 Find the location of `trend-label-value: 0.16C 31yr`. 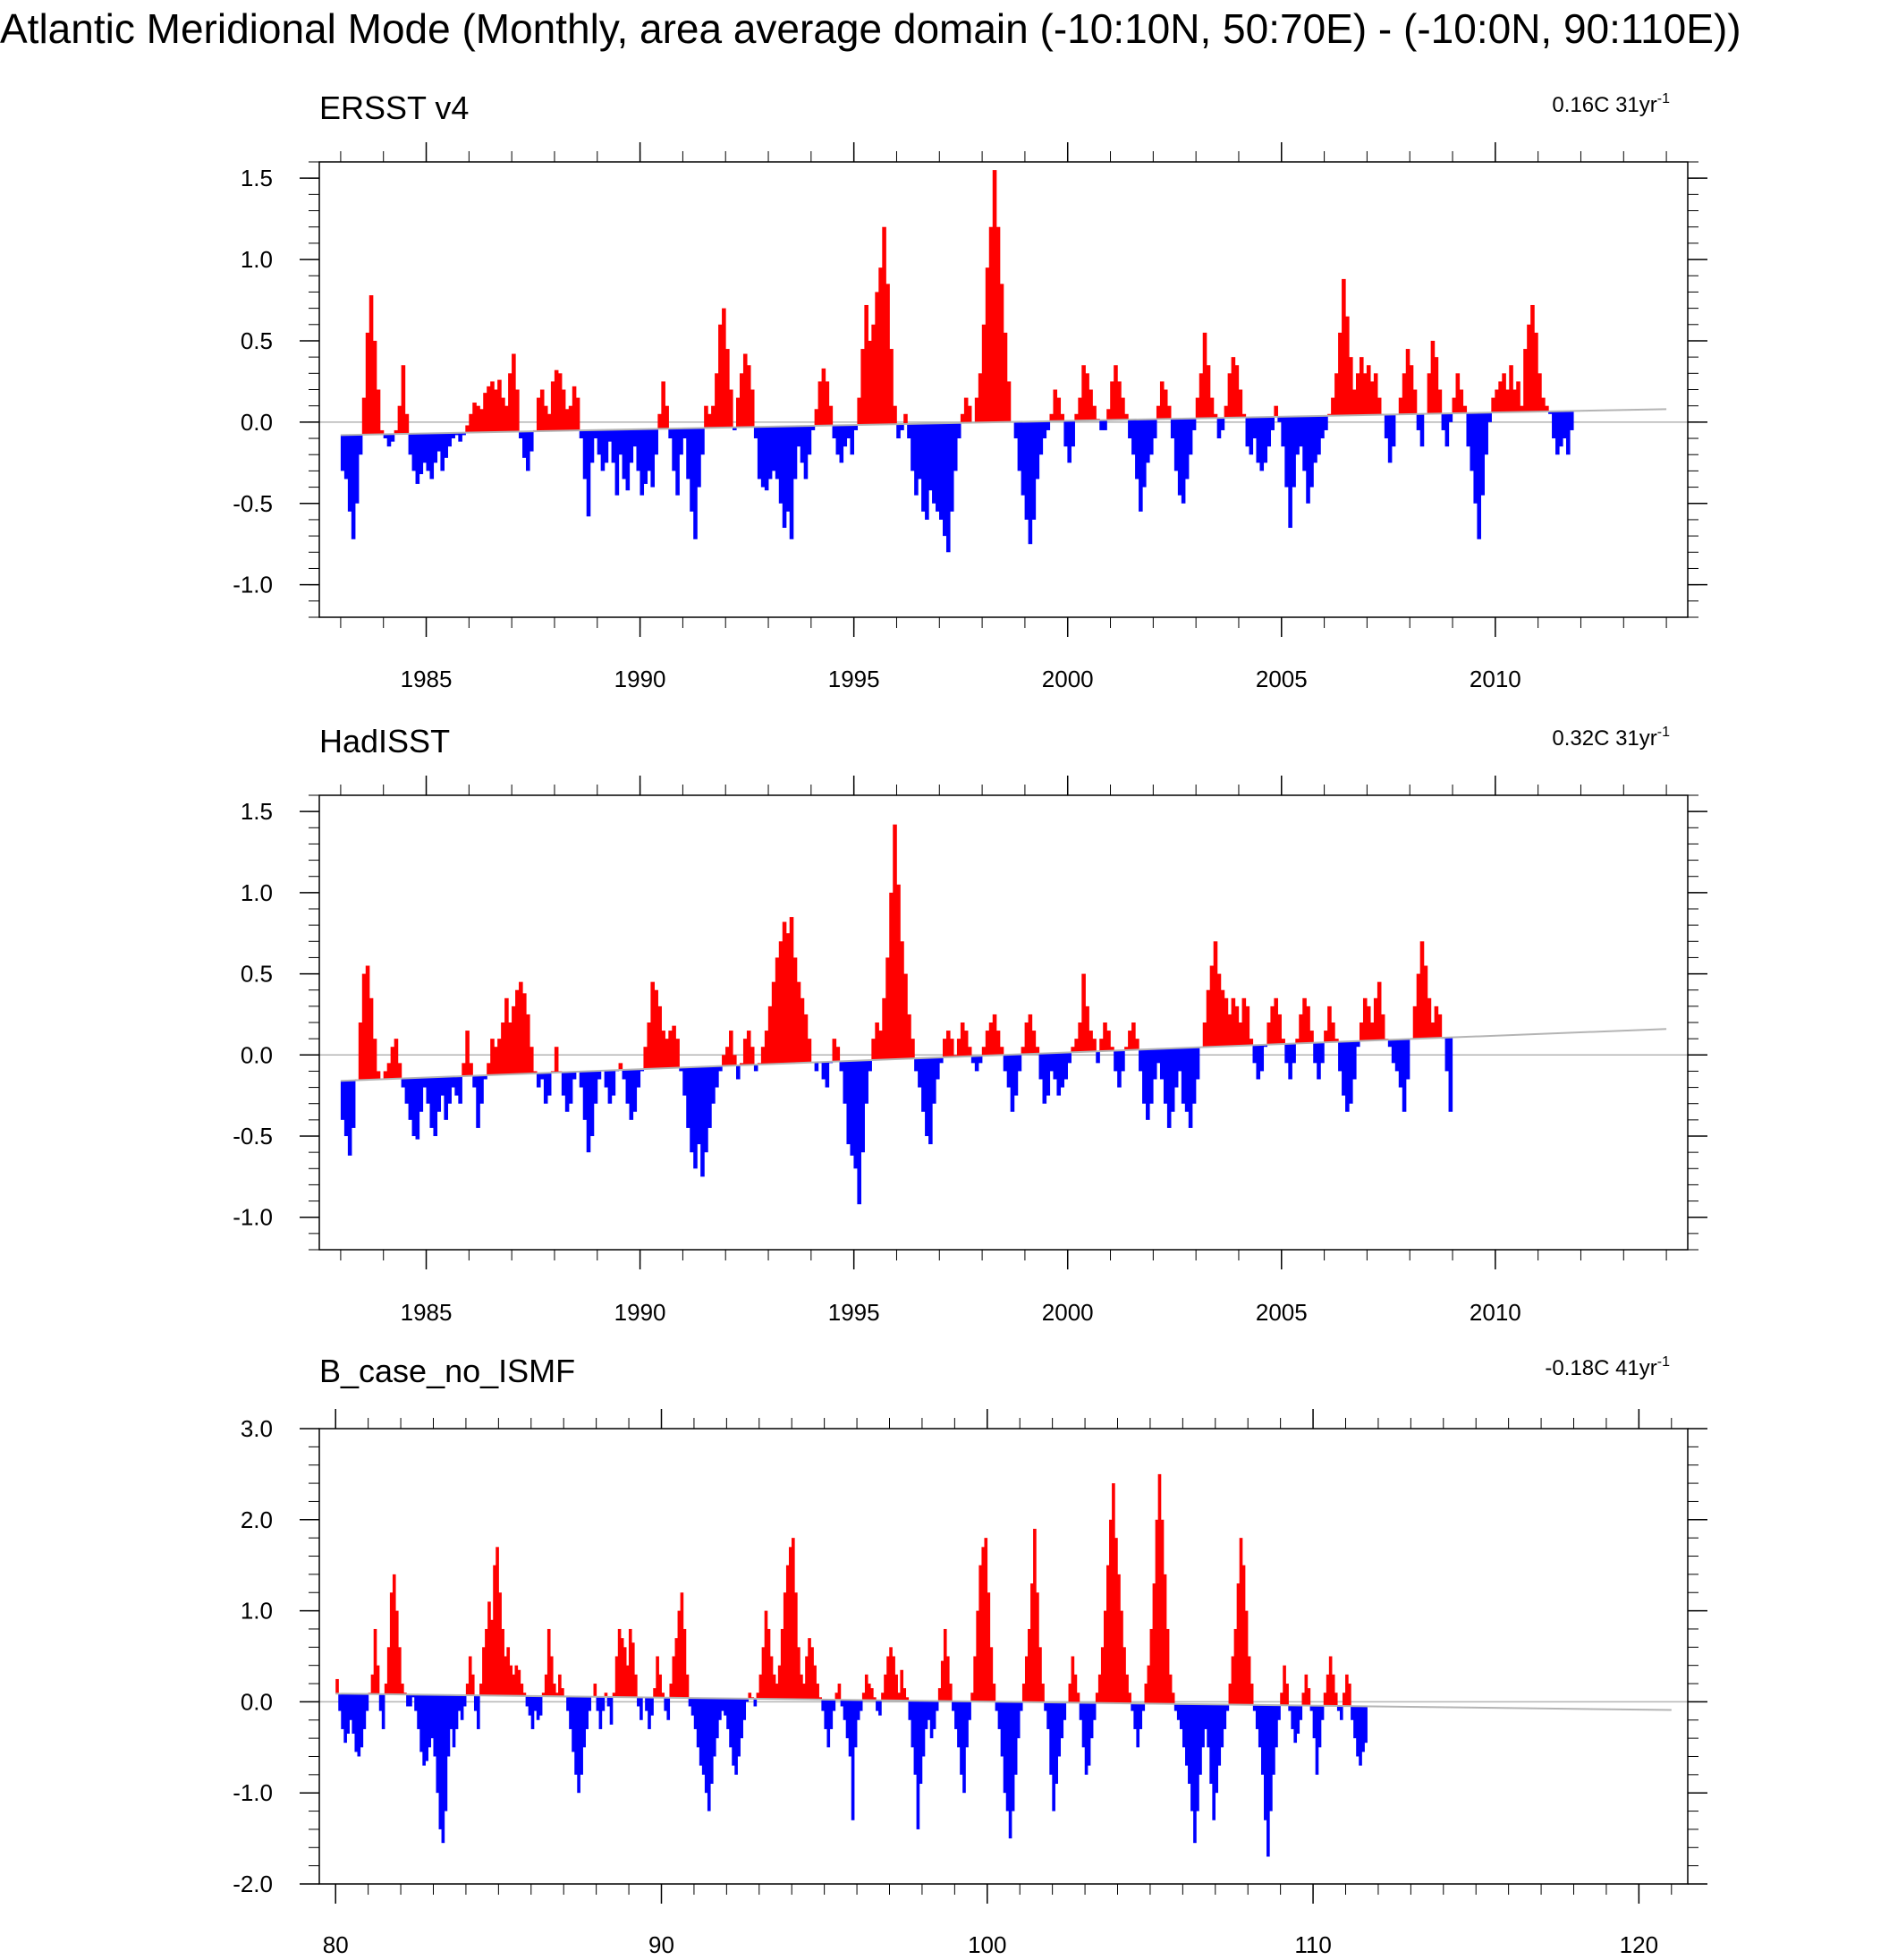

trend-label-value: 0.16C 31yr is located at coordinates (1604, 105).